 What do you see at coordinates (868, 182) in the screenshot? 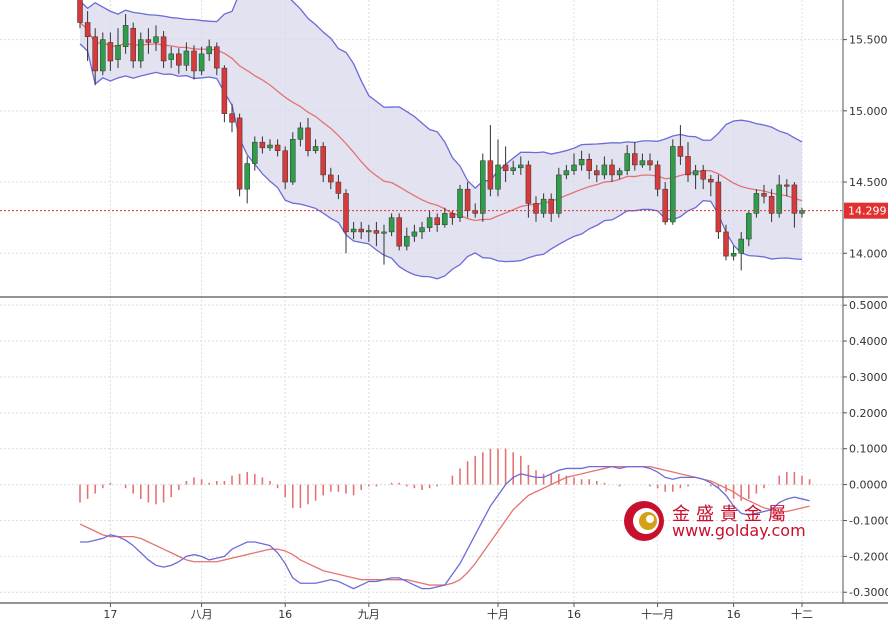
I see `price-tick-label: 14.500` at bounding box center [868, 182].